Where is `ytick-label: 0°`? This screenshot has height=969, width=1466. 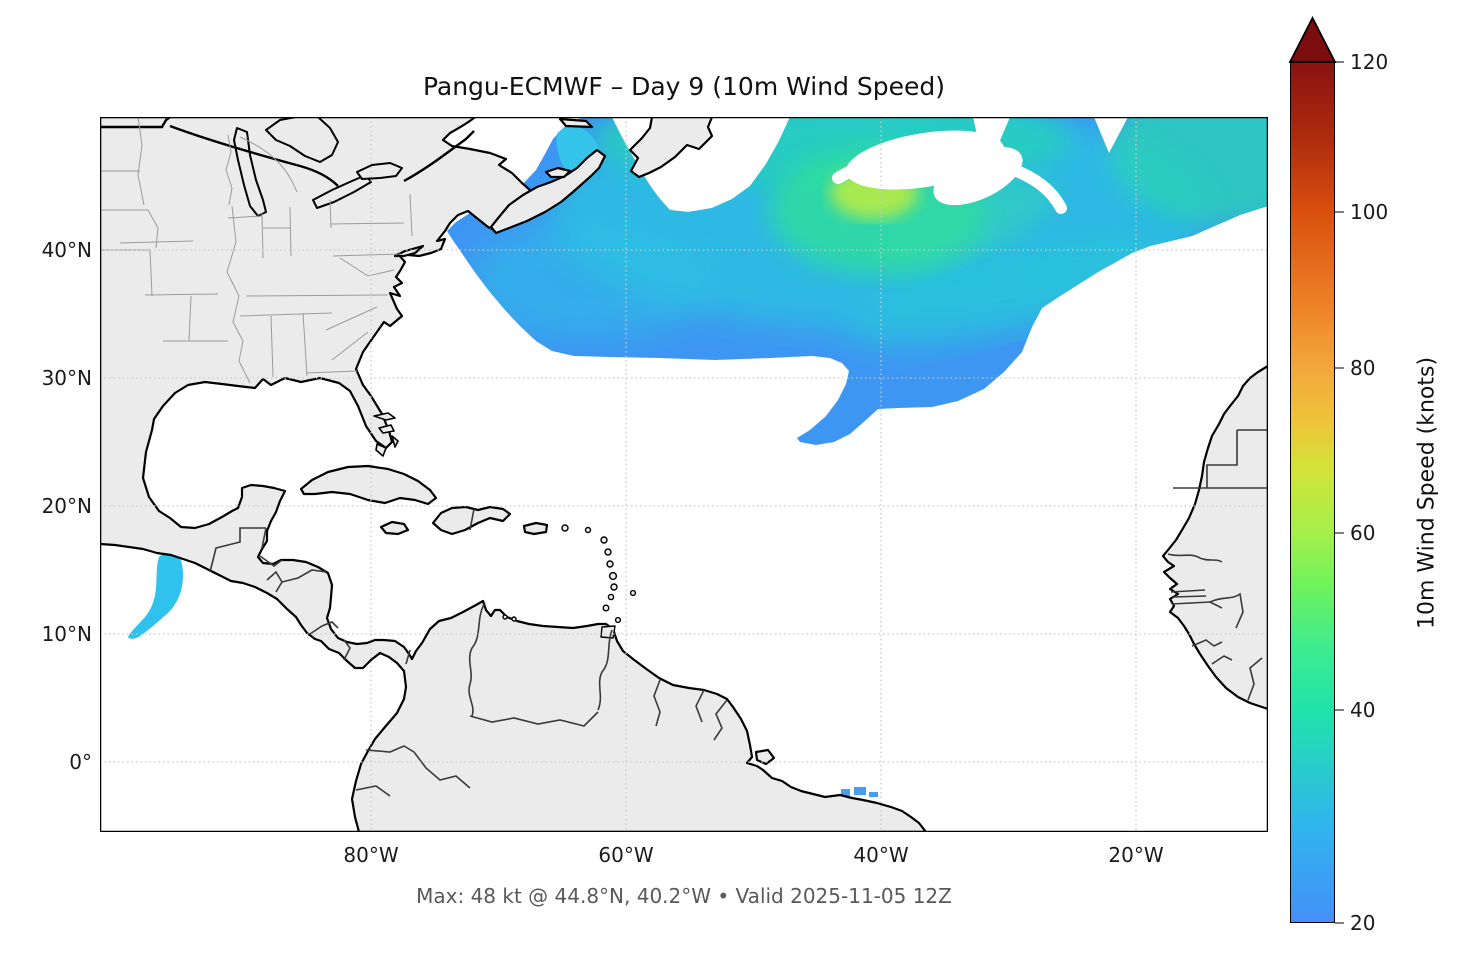 ytick-label: 0° is located at coordinates (80, 762).